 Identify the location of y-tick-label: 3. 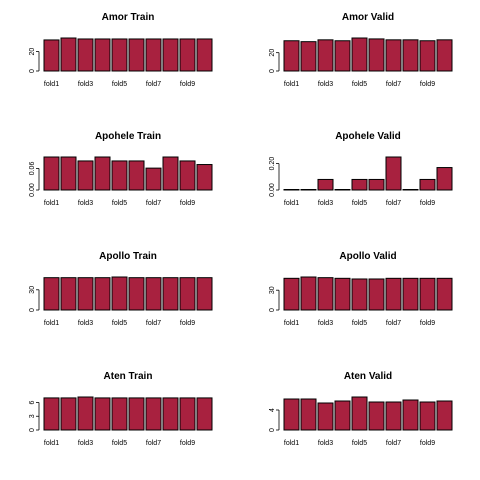
(32, 416).